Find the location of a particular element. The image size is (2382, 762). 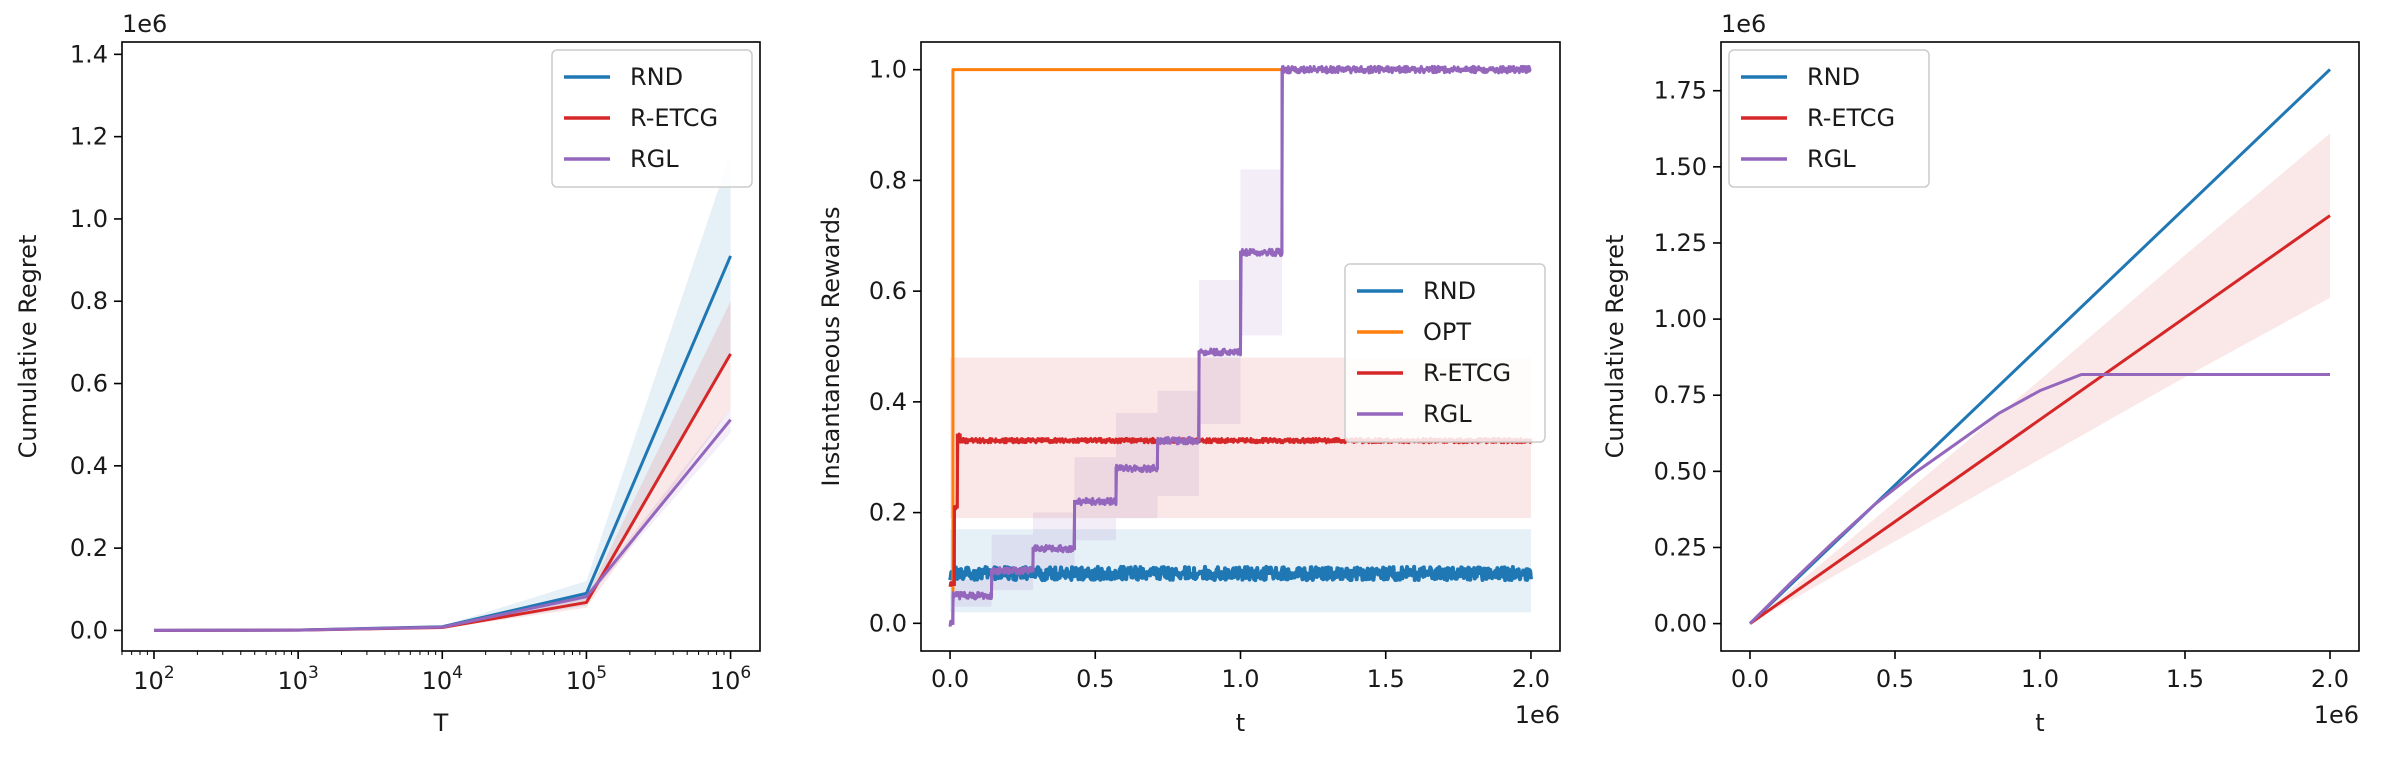

y-tick-label: 1.50 is located at coordinates (1680, 167).